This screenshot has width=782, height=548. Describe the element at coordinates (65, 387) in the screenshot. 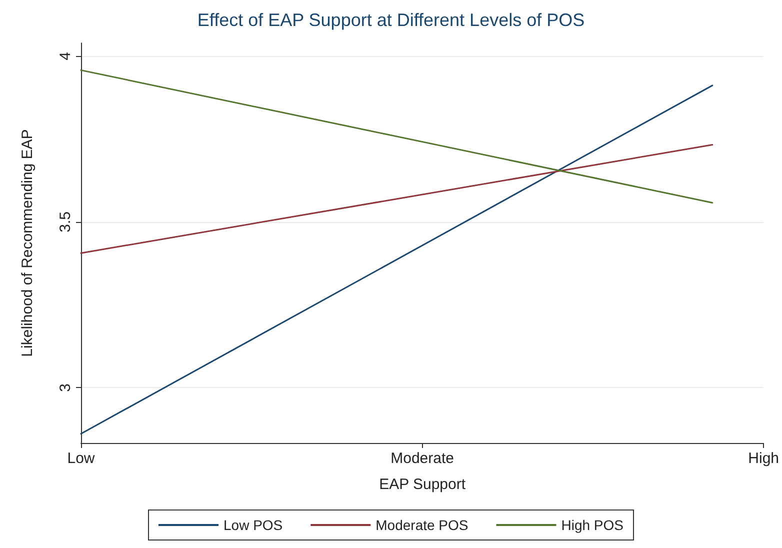

I see `y-tick-label: 3` at that location.